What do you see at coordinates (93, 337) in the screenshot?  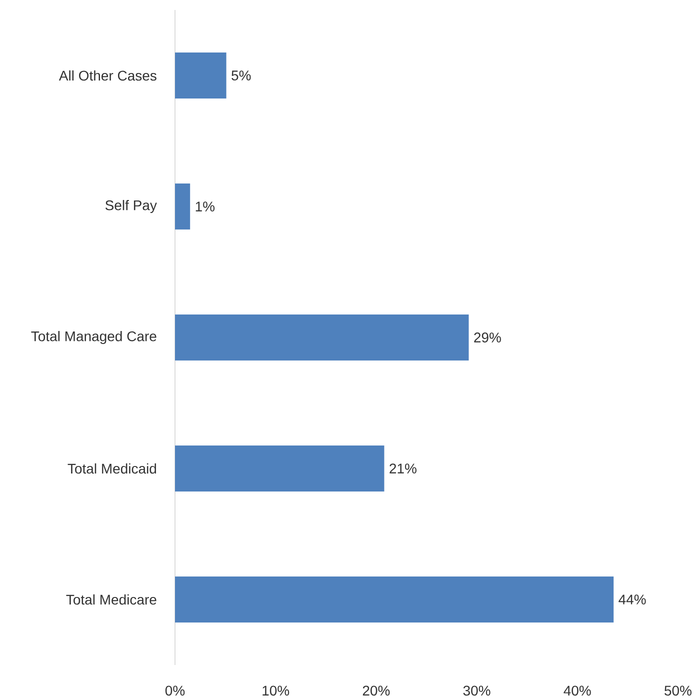 I see `y-tick-label: Total Managed Care` at bounding box center [93, 337].